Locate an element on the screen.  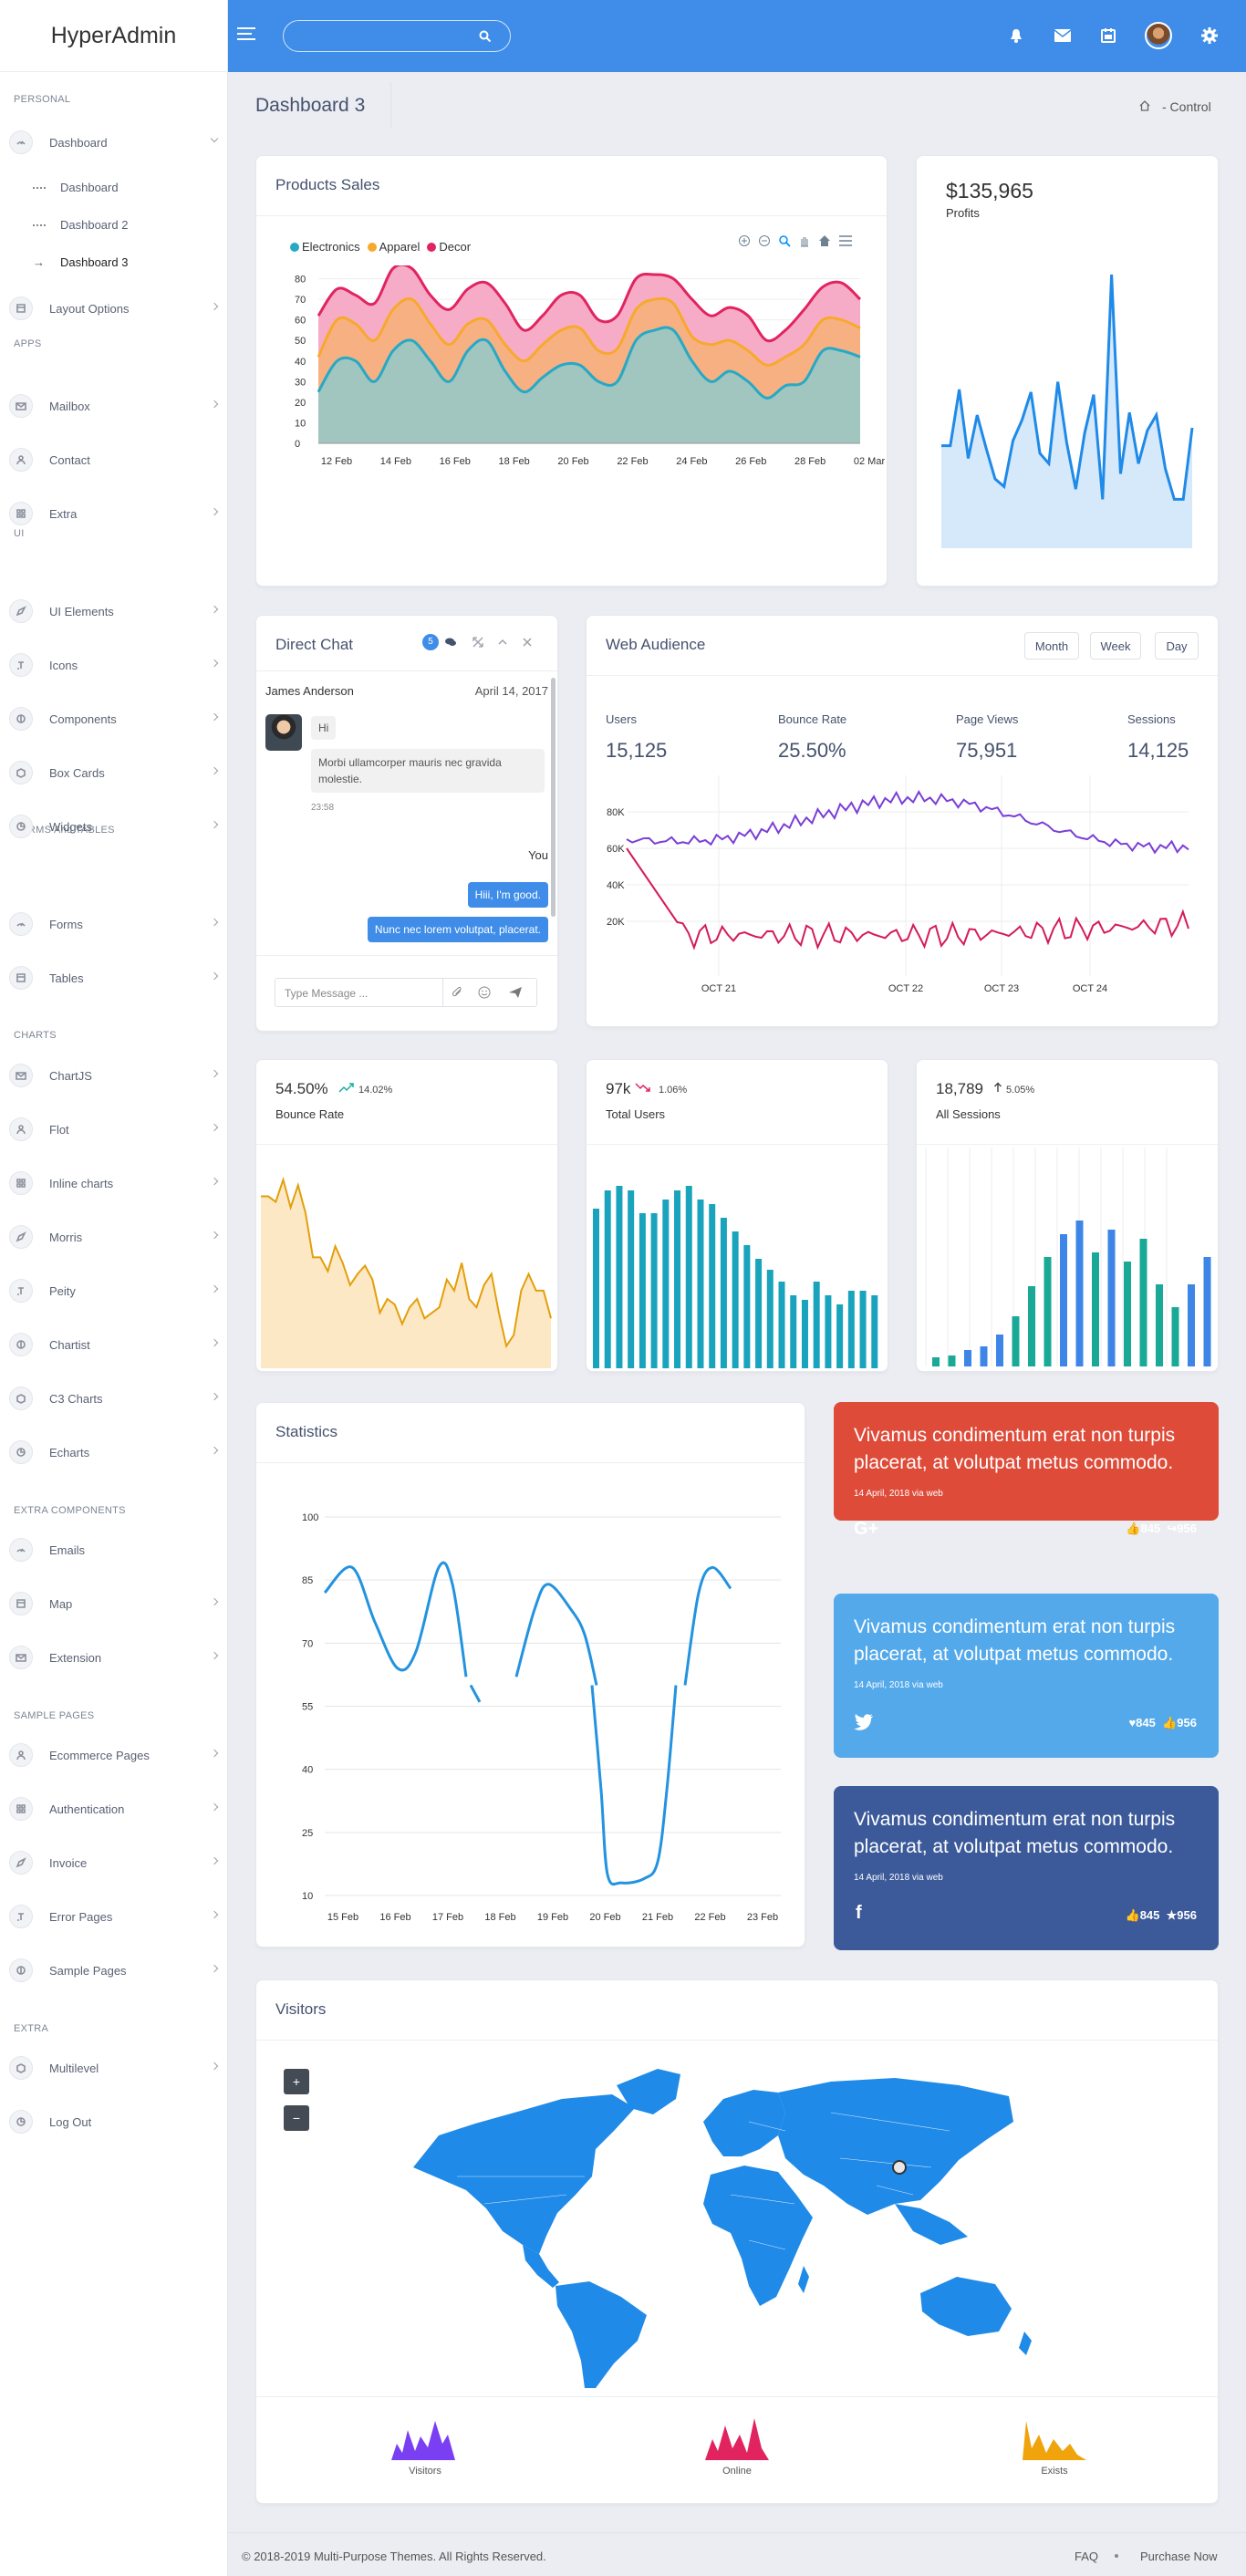
chat-time: 23:58 is located at coordinates (323, 808).